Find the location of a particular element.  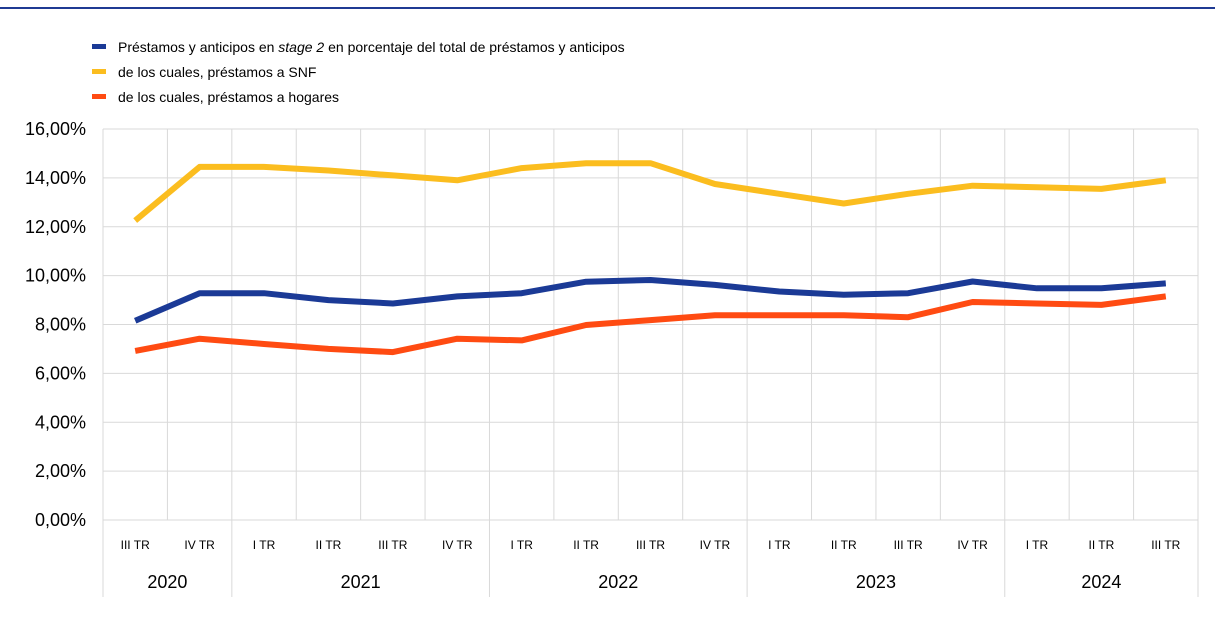

year-label: 2021 is located at coordinates (361, 582).